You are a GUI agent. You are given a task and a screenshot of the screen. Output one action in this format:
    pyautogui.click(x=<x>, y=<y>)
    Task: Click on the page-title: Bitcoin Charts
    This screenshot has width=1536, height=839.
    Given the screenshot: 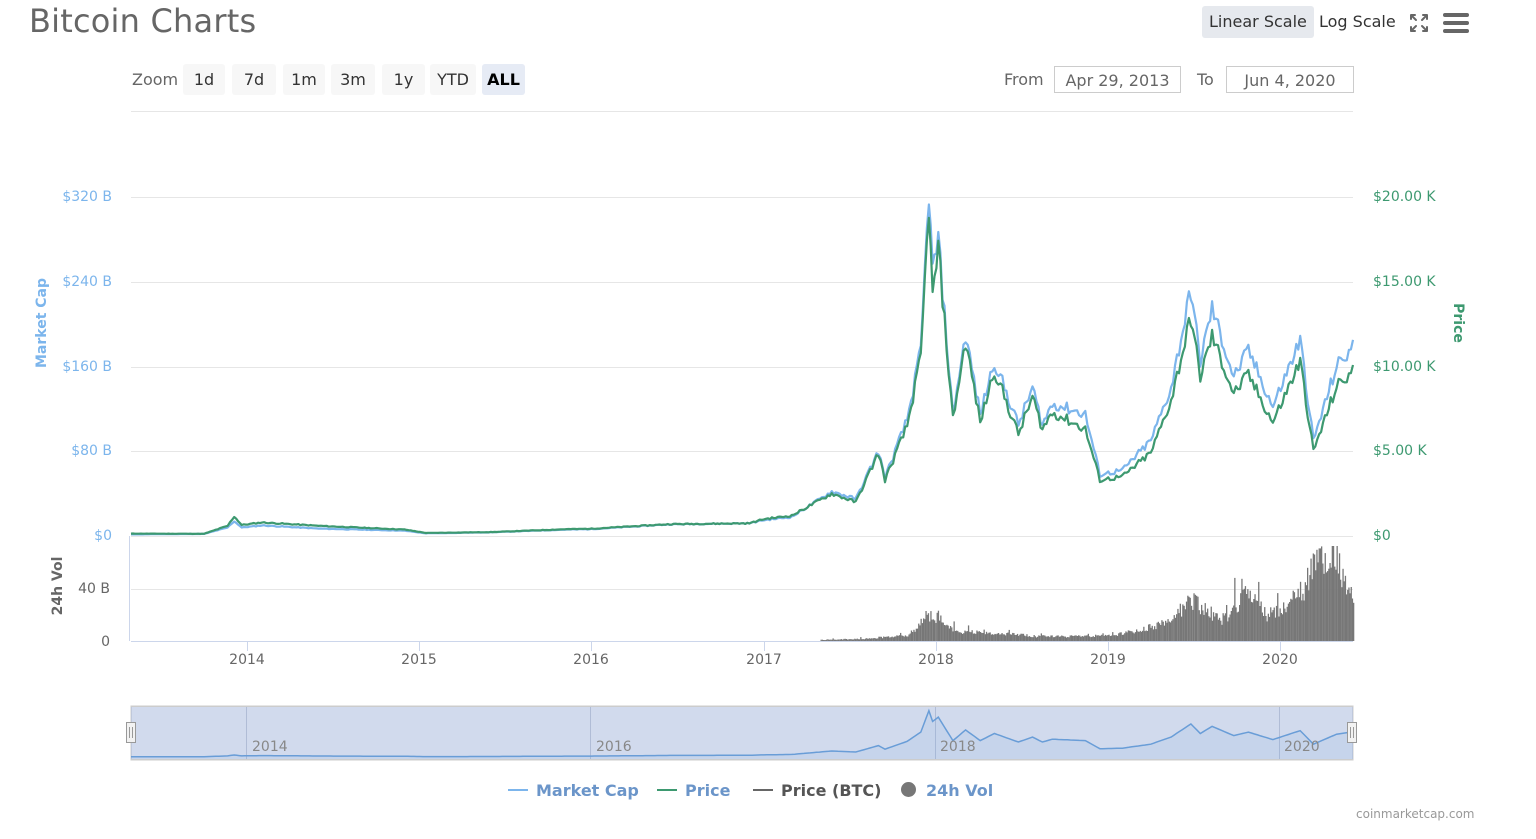 What is the action you would take?
    pyautogui.click(x=143, y=21)
    